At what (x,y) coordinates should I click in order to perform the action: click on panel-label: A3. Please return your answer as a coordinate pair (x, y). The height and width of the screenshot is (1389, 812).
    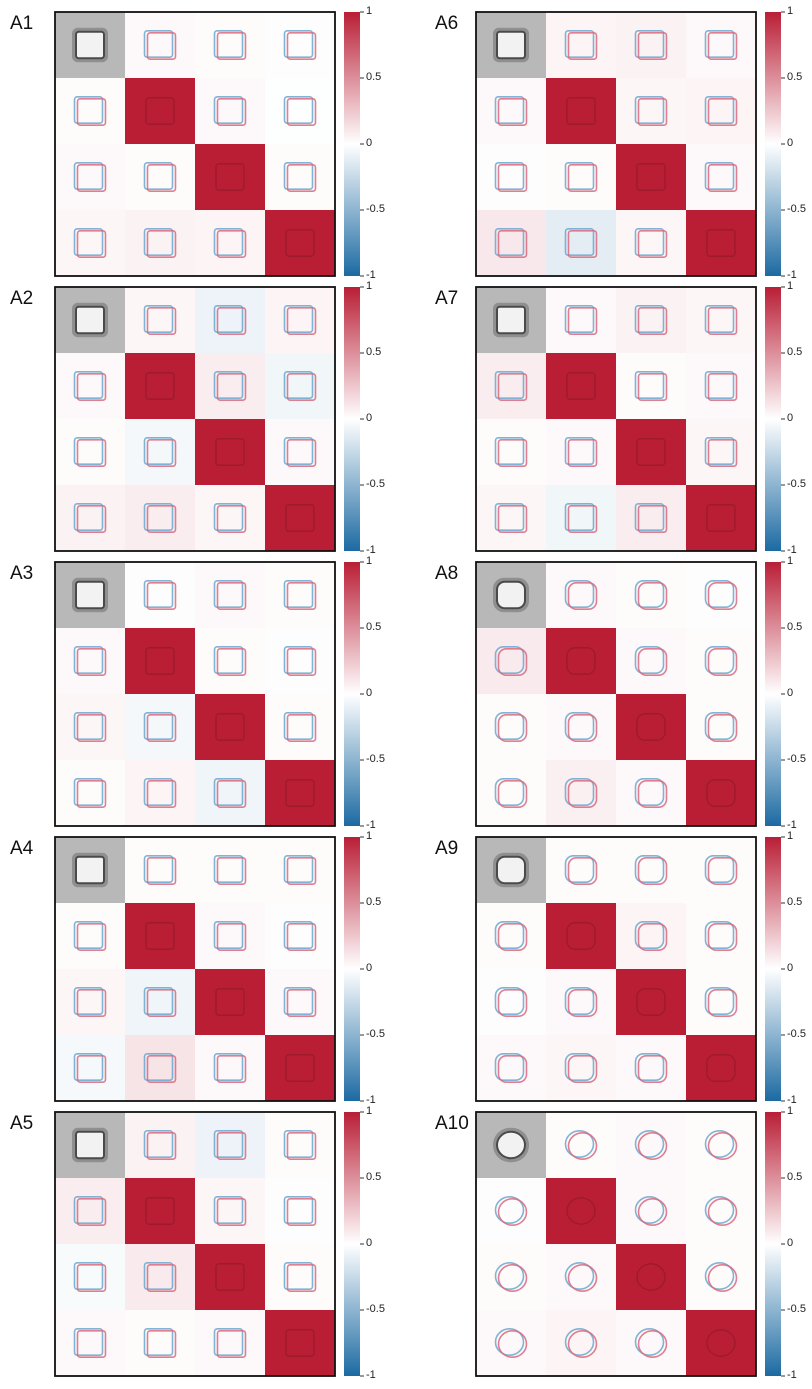
    Looking at the image, I should click on (22, 573).